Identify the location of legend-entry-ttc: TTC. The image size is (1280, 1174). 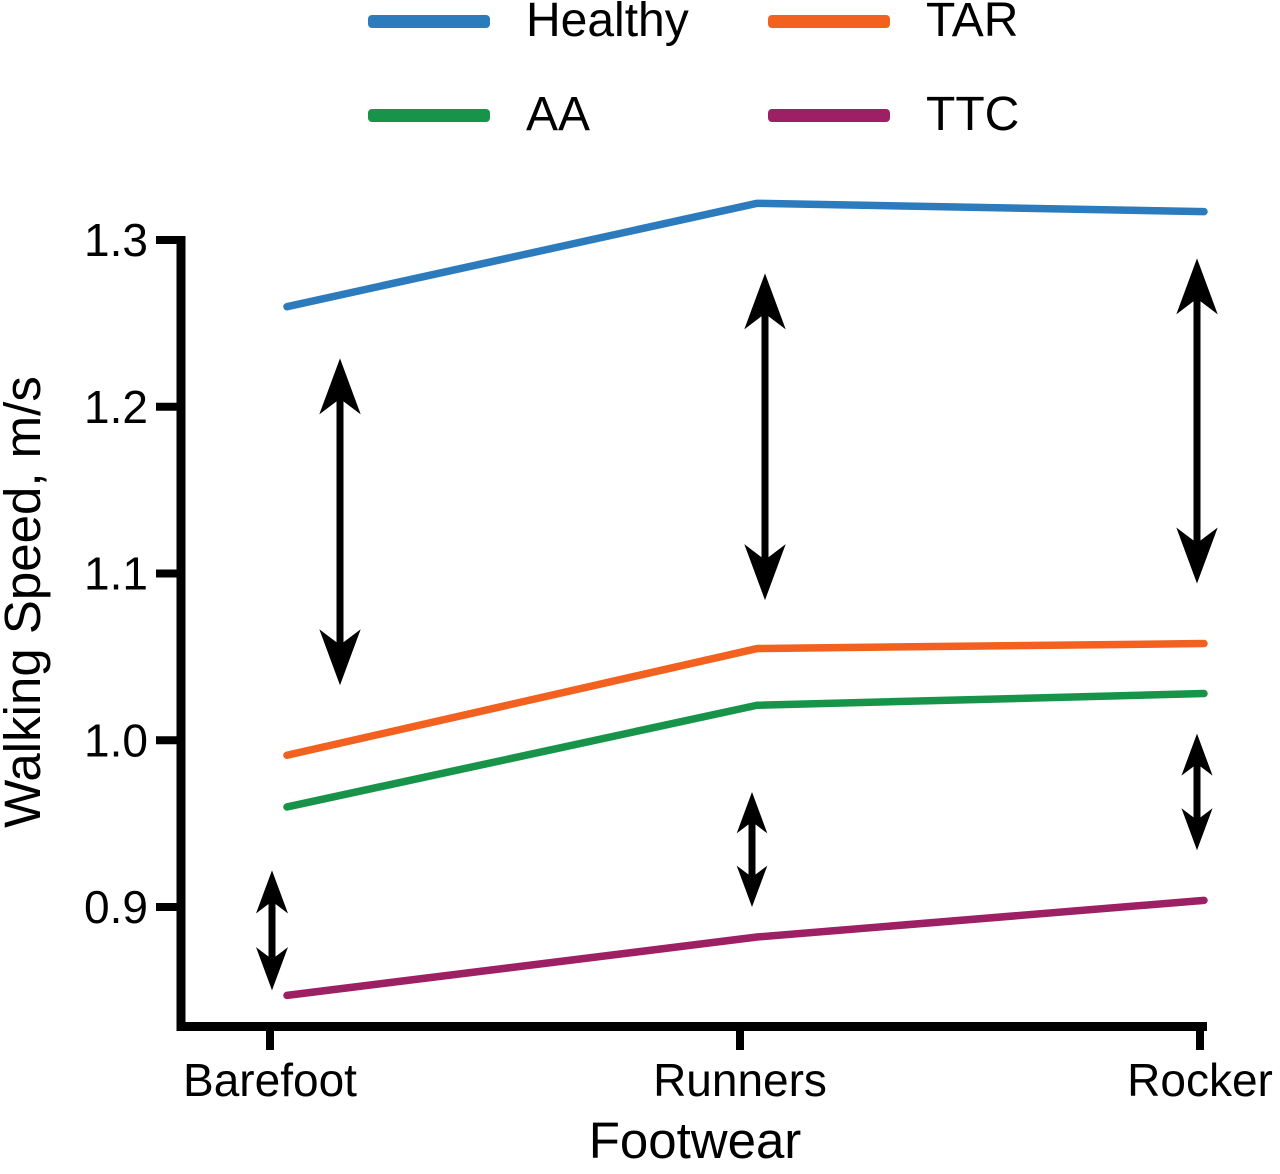
(893, 115).